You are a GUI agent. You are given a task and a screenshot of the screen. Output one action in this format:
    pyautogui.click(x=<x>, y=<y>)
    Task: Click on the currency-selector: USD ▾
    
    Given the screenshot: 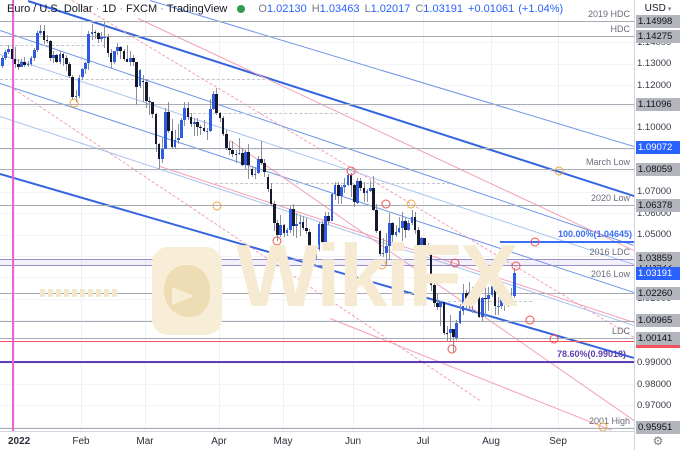 What is the action you would take?
    pyautogui.click(x=658, y=8)
    